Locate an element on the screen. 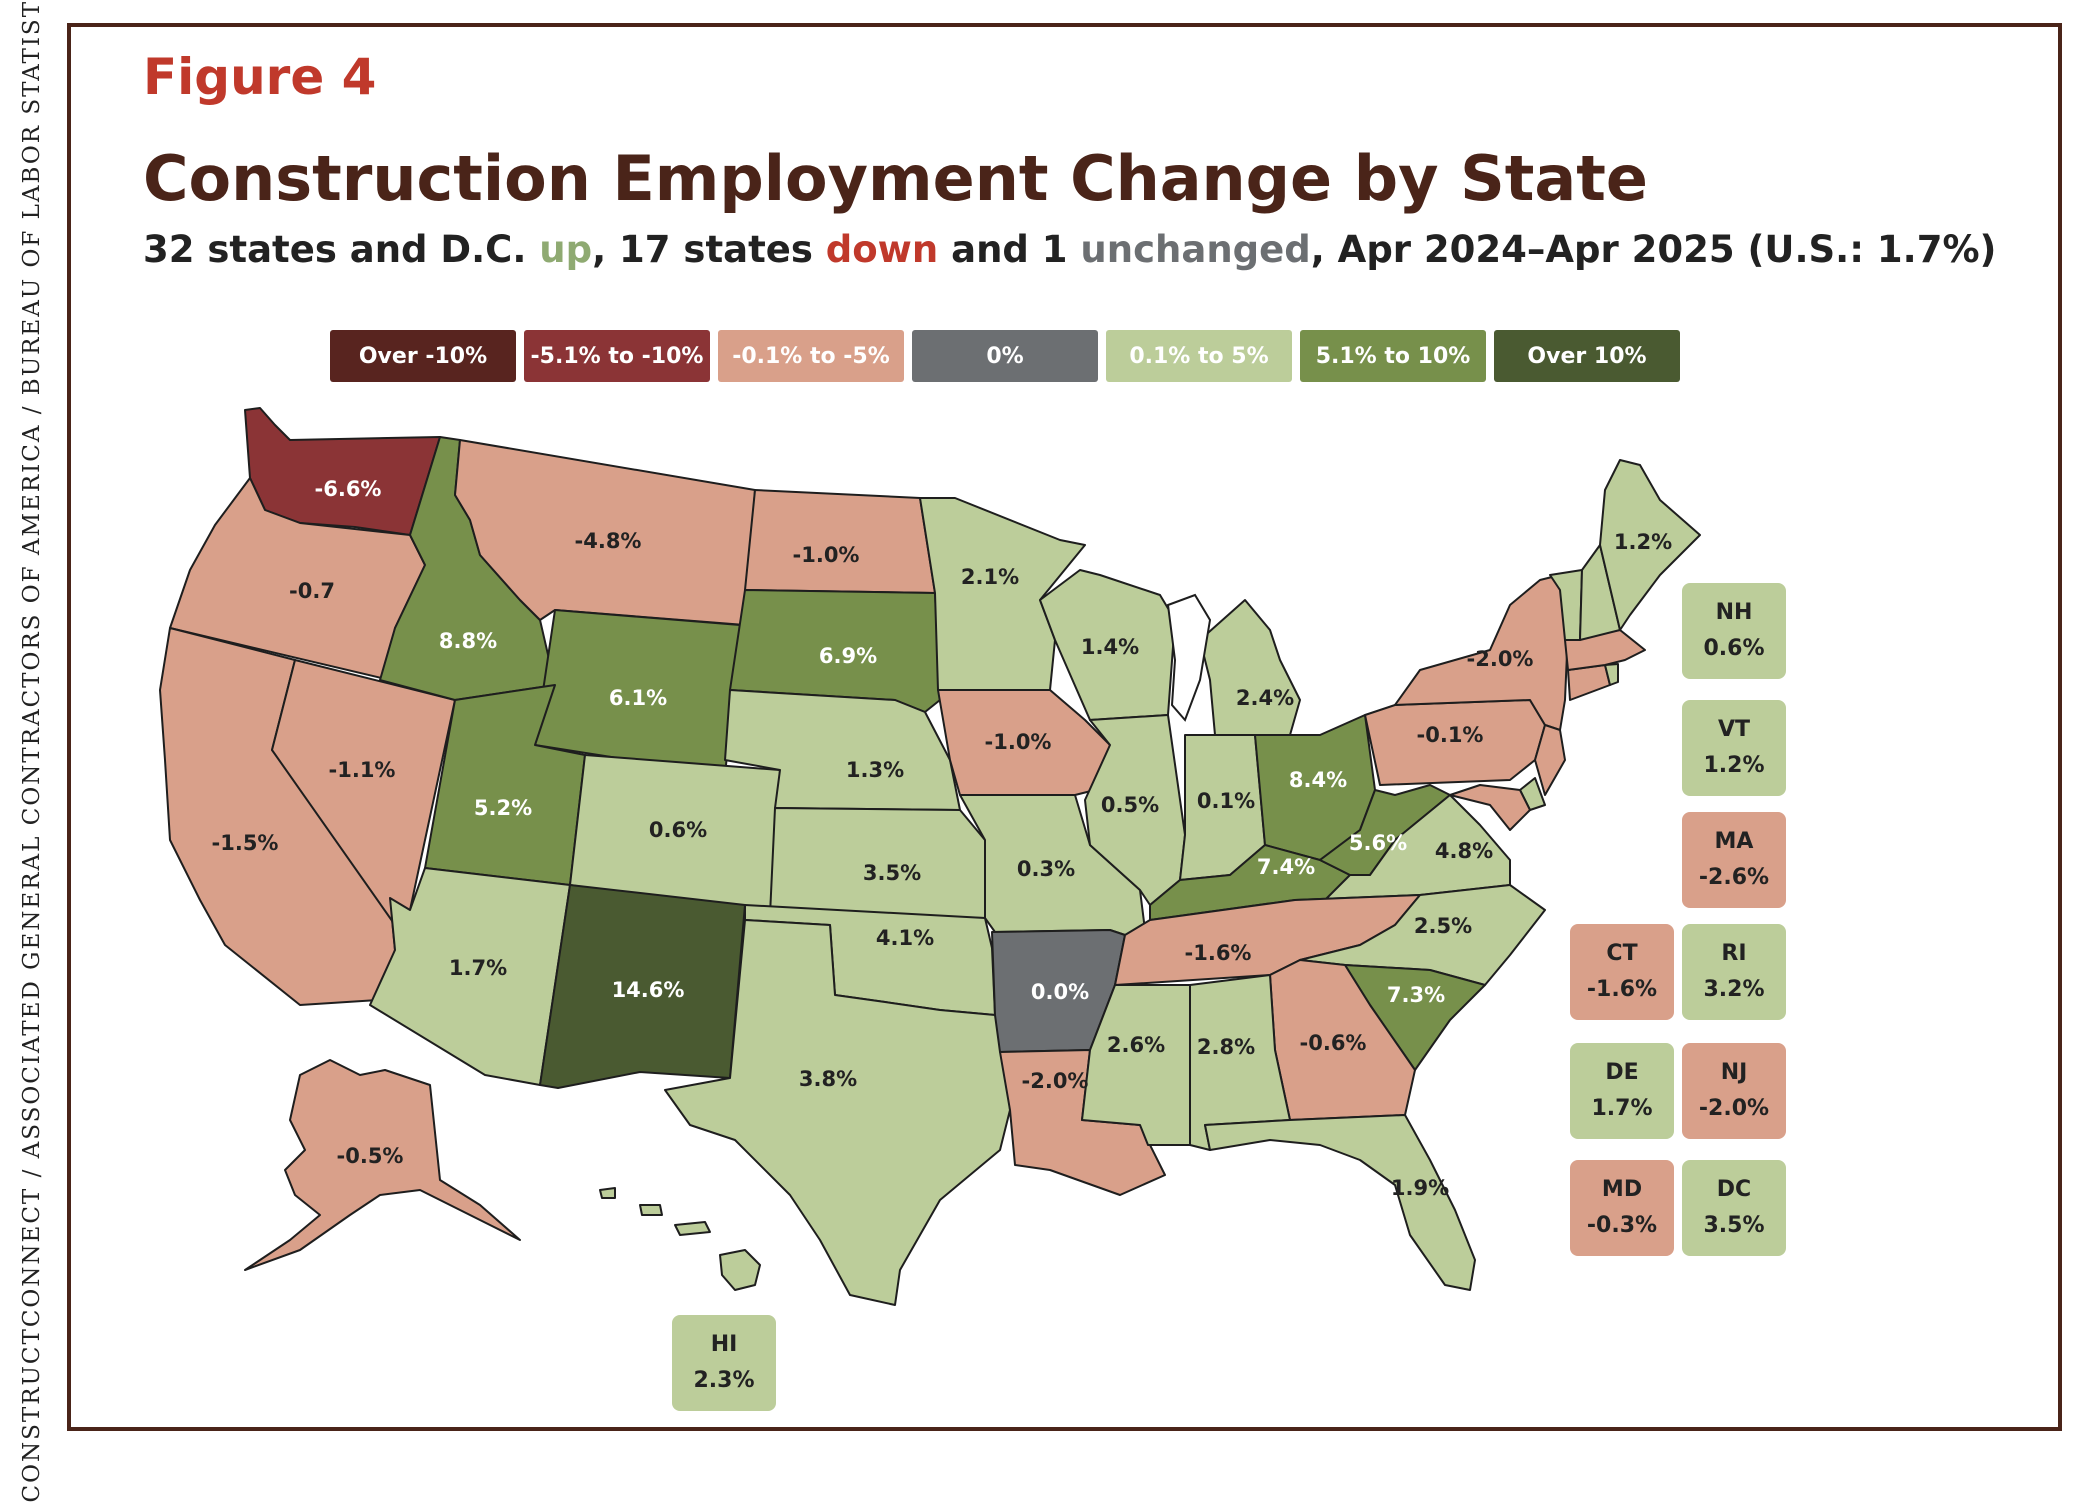 This screenshot has height=1502, width=2088. label-TX: 3.8% is located at coordinates (828, 1079).